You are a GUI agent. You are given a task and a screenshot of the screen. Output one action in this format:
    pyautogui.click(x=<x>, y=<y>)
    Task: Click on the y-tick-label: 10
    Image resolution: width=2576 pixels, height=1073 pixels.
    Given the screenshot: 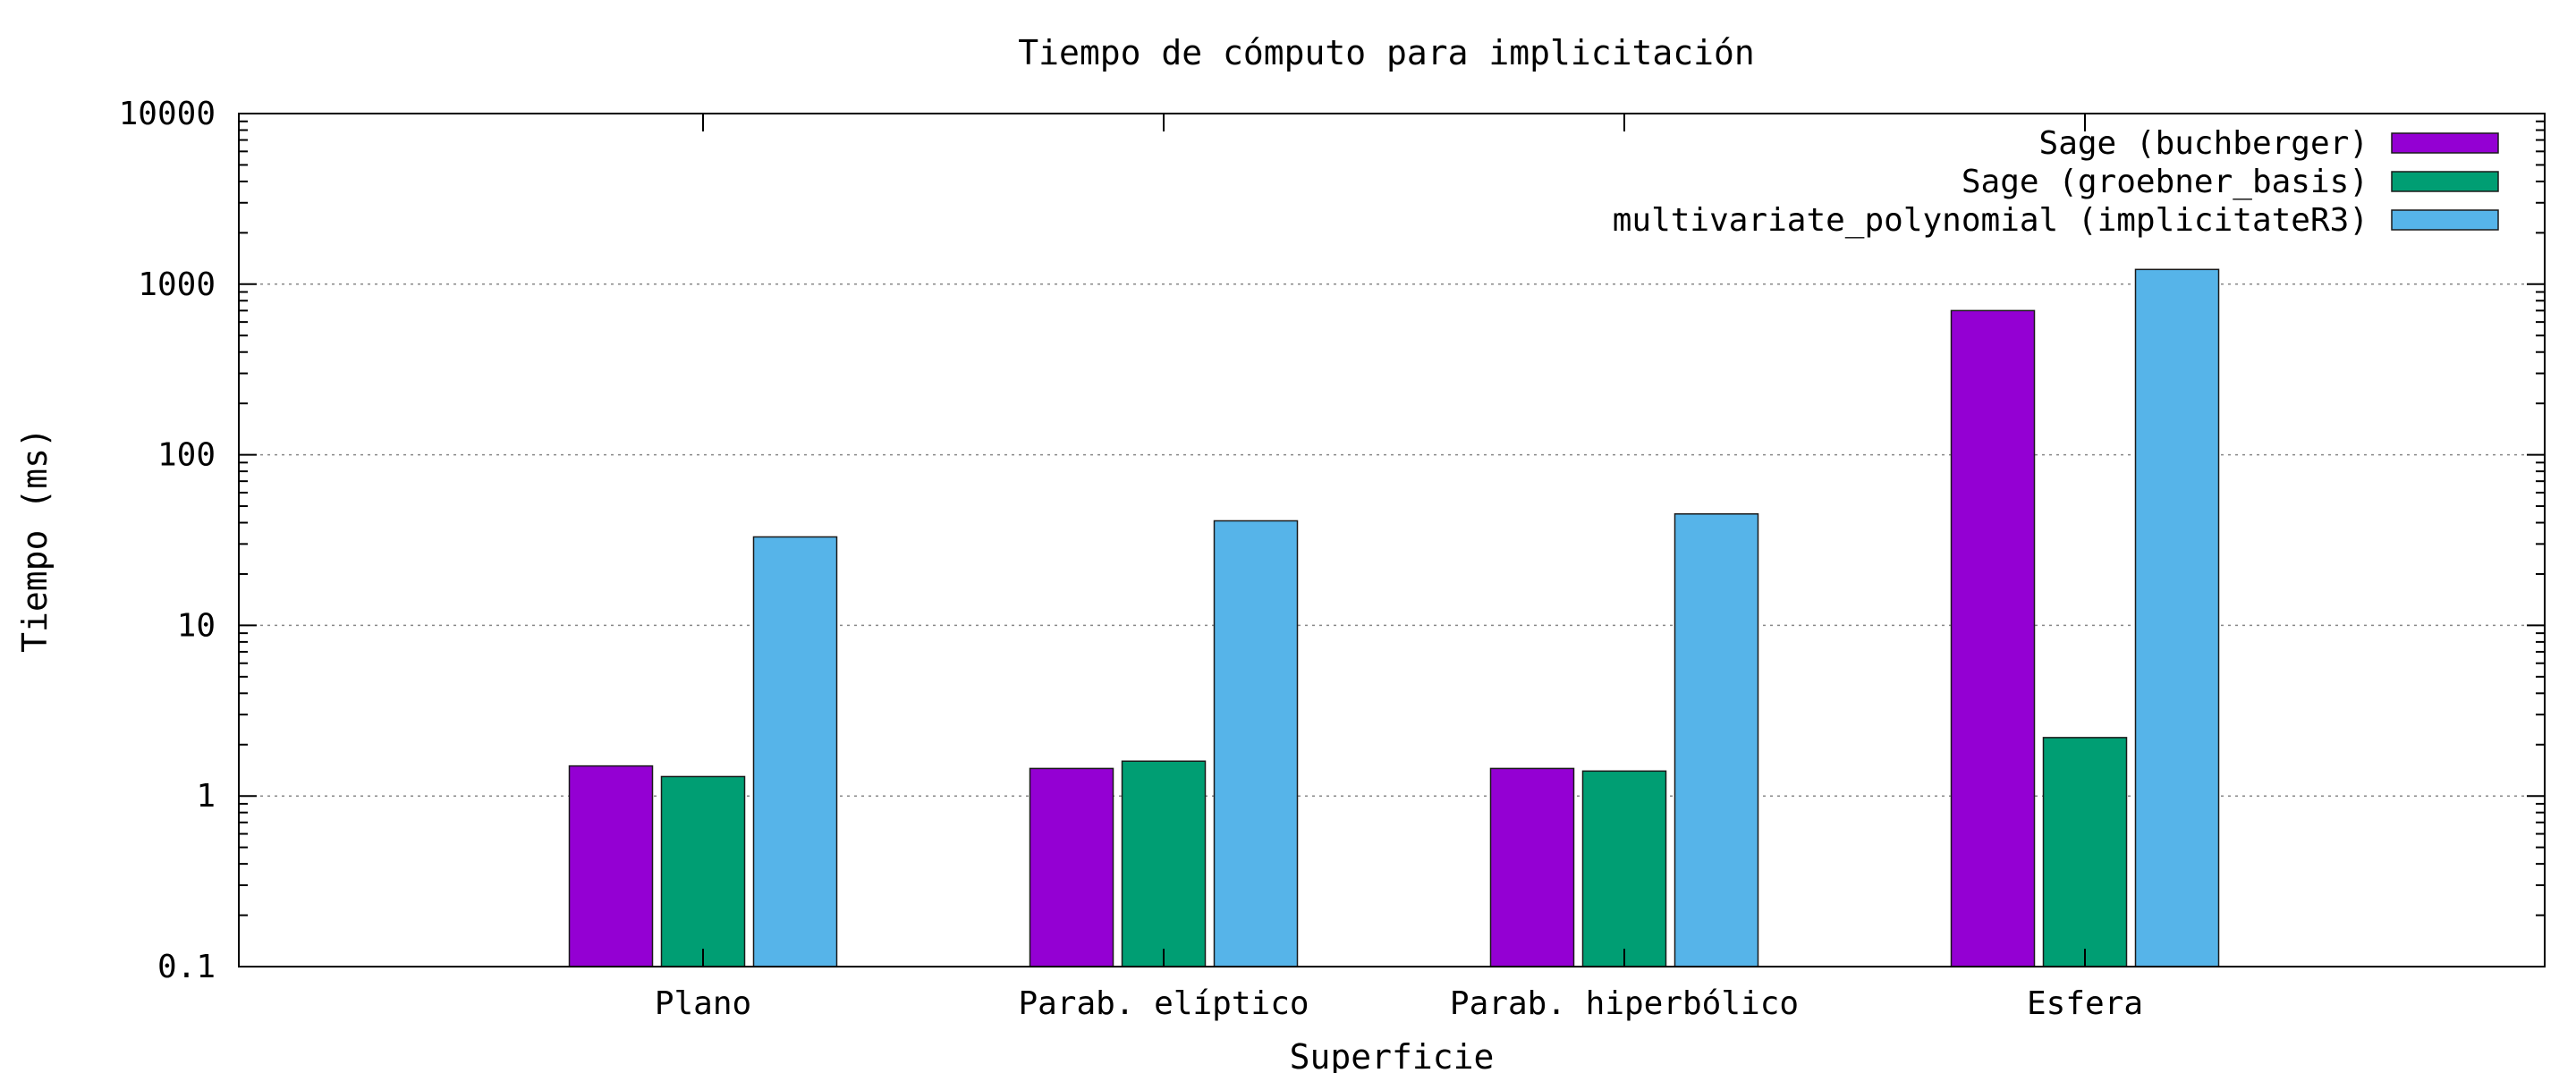 What is the action you would take?
    pyautogui.click(x=196, y=625)
    